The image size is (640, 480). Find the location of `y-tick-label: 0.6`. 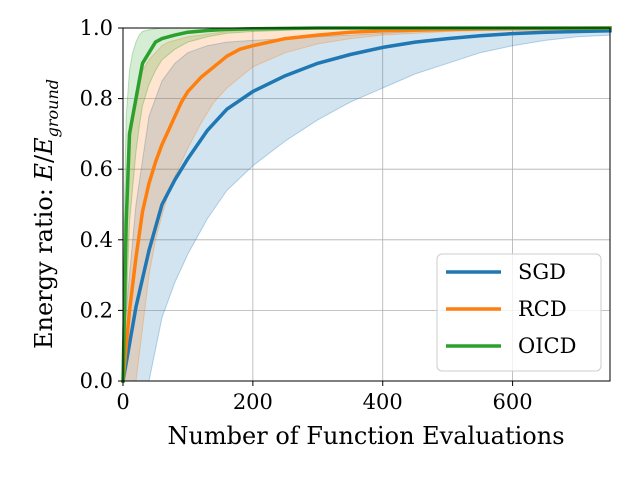

y-tick-label: 0.6 is located at coordinates (96, 169).